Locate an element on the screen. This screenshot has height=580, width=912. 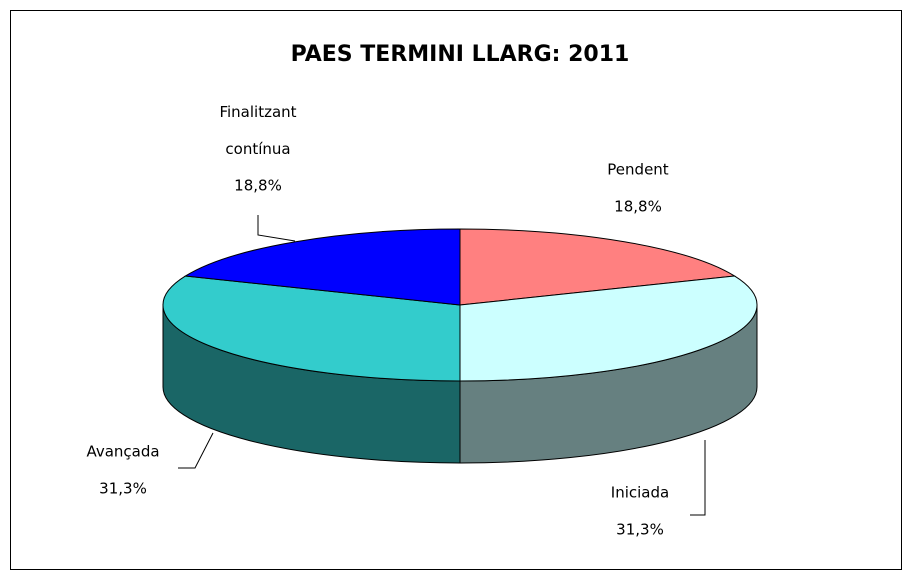
slice-label: Avançada is located at coordinates (122, 452).